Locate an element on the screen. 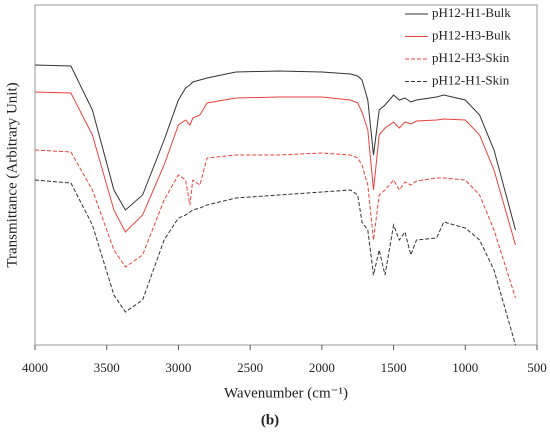  y-axis-title: Transmittance (Arbitrary Unit) is located at coordinates (12, 174).